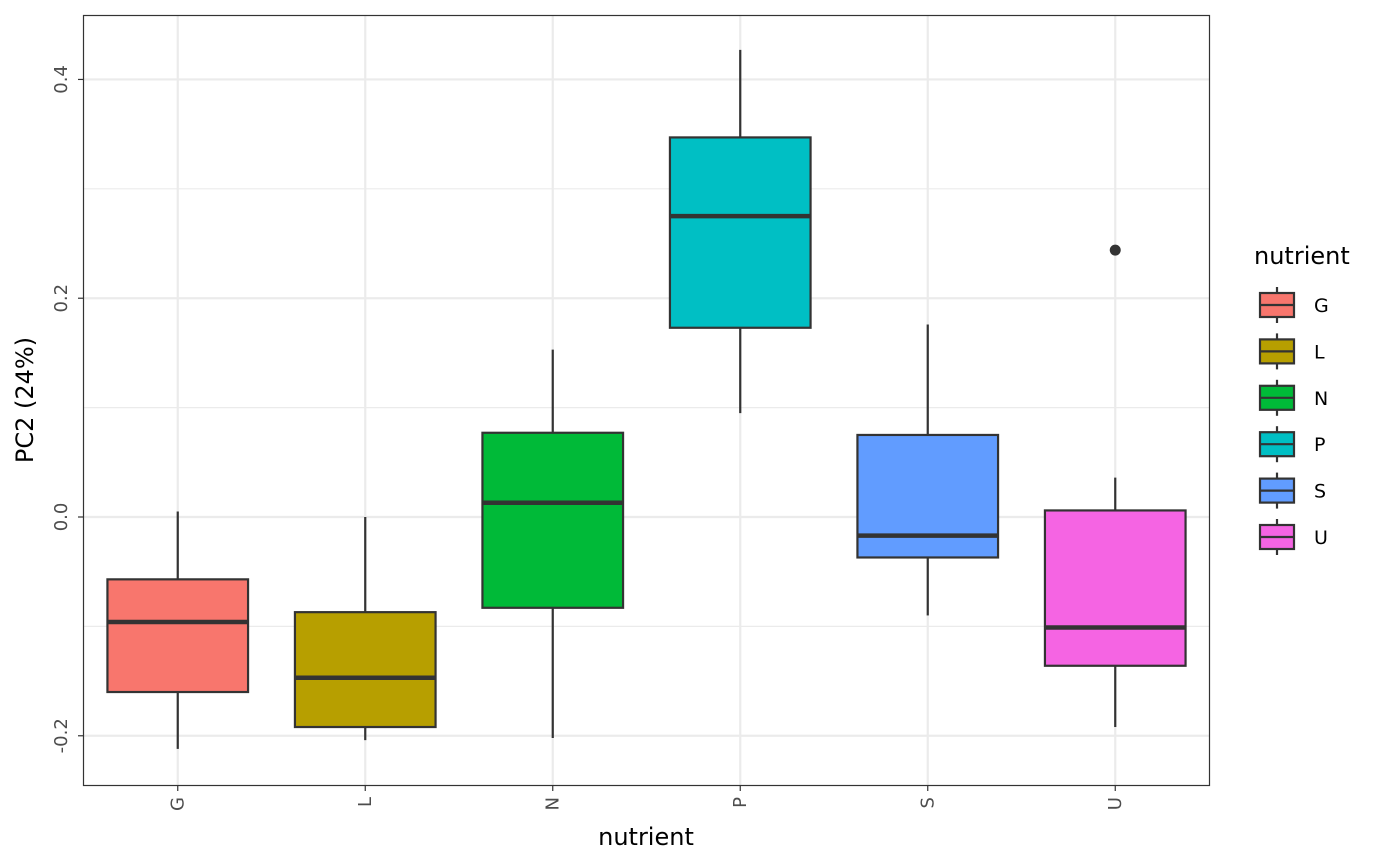 The height and width of the screenshot is (866, 1400). I want to click on iqr-box-L, so click(365, 670).